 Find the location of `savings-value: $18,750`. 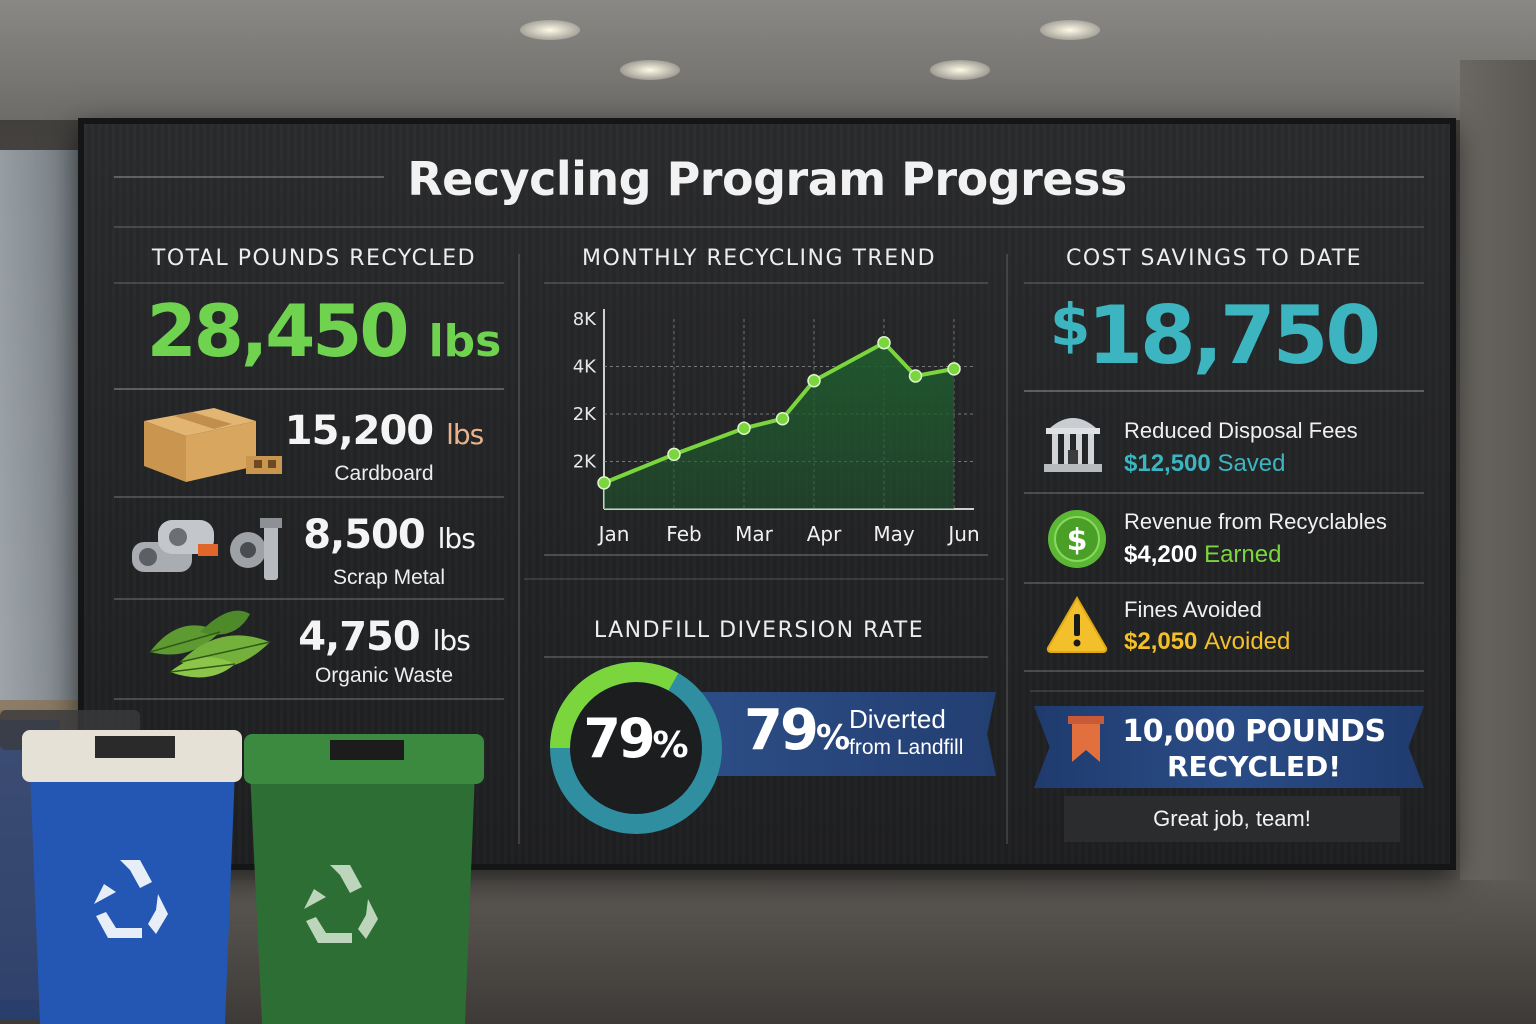

savings-value: $18,750 is located at coordinates (1214, 335).